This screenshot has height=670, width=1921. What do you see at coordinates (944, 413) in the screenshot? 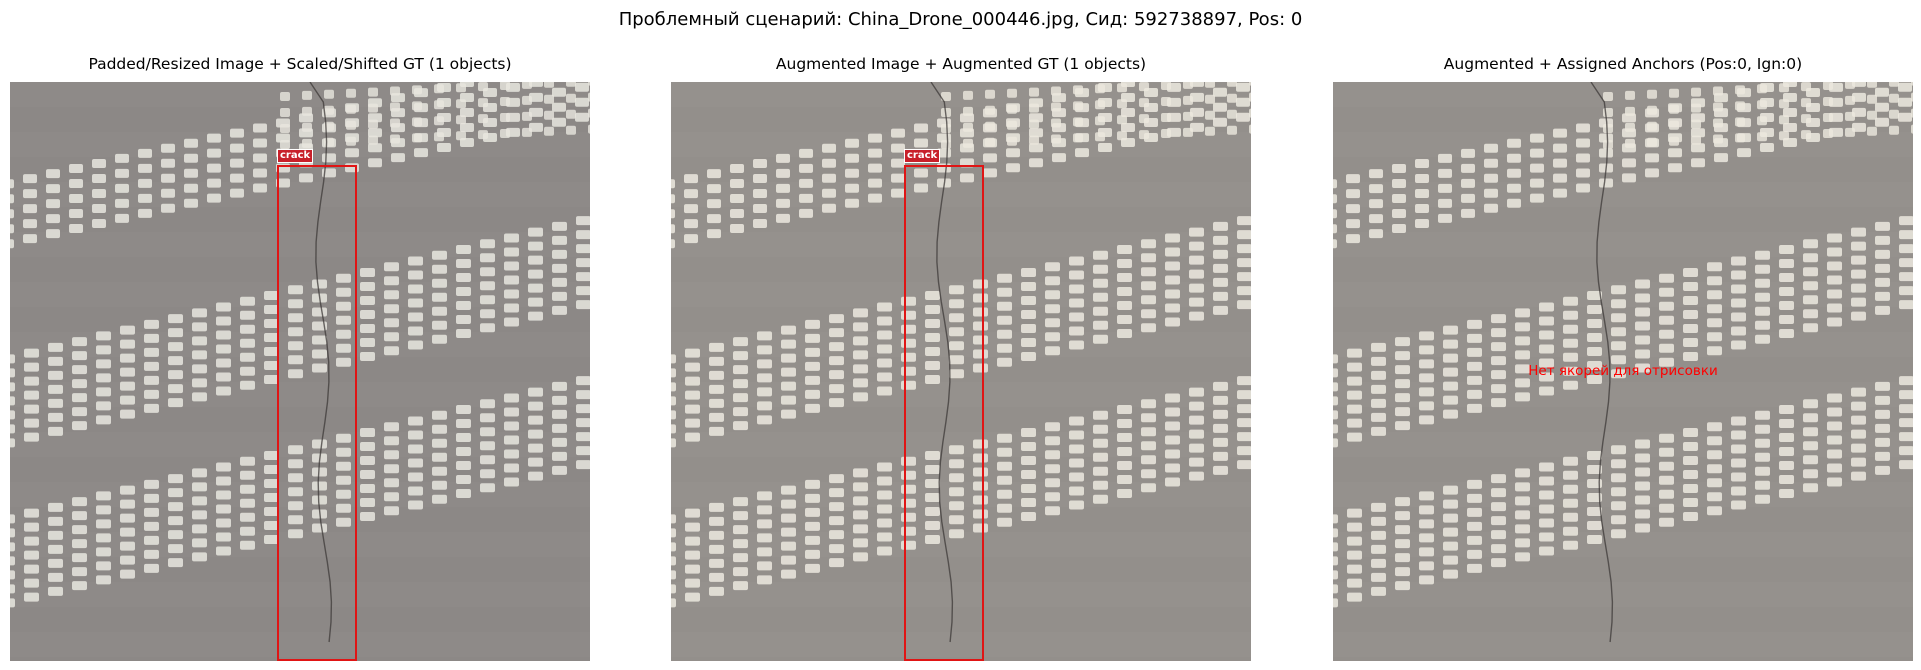
I see `crack-bounding-box` at bounding box center [944, 413].